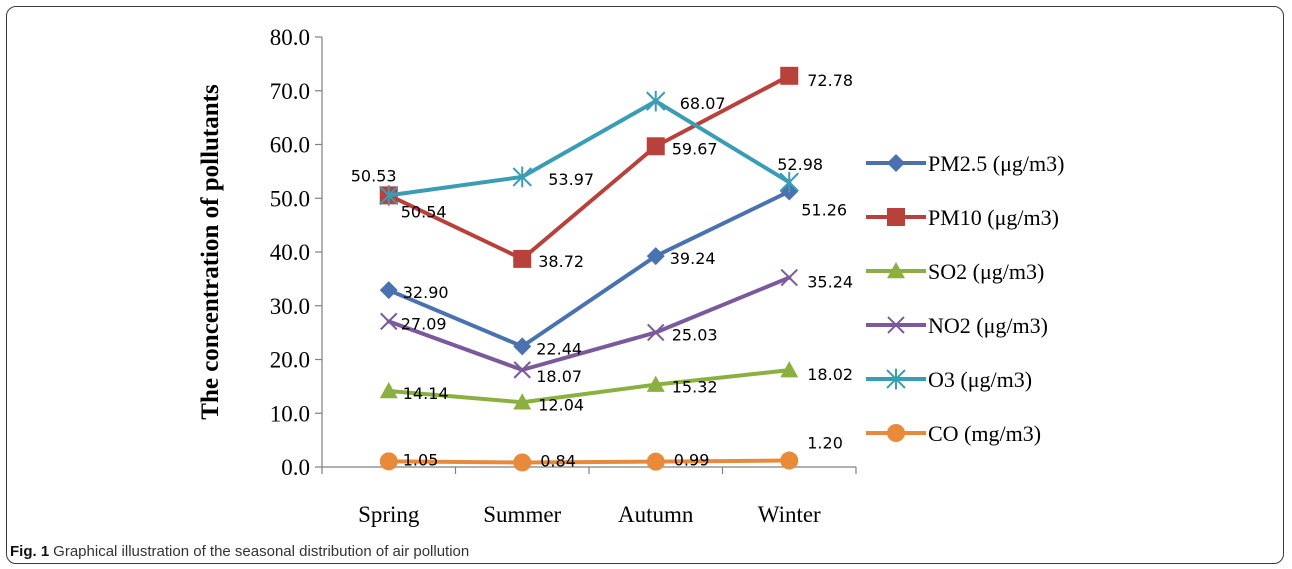 This screenshot has width=1292, height=569. I want to click on y-axis-title: The concentration of pollutants, so click(210, 252).